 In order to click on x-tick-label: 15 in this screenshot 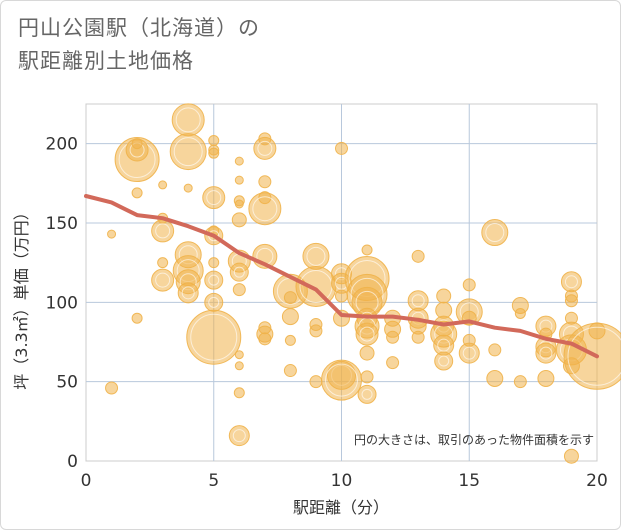, I will do `click(469, 481)`.